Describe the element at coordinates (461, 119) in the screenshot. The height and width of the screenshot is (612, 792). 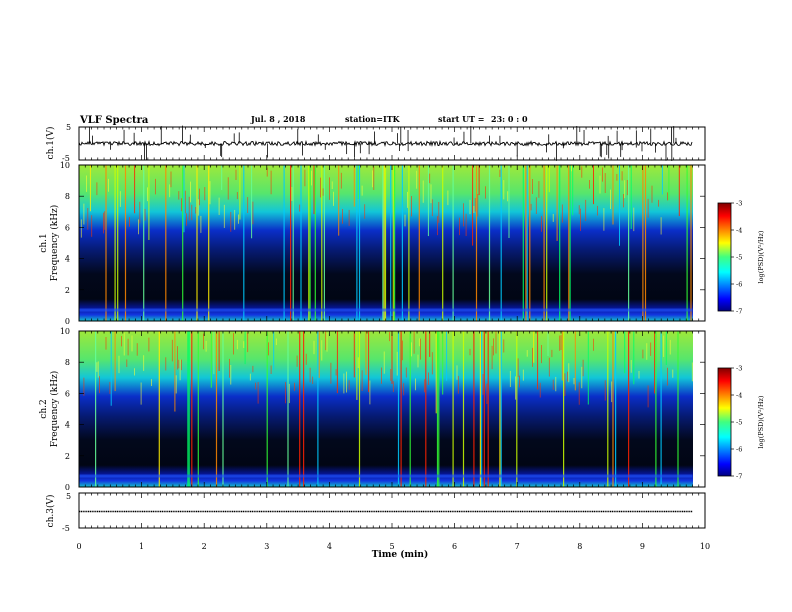
I see `start-ut-label: start UT =` at that location.